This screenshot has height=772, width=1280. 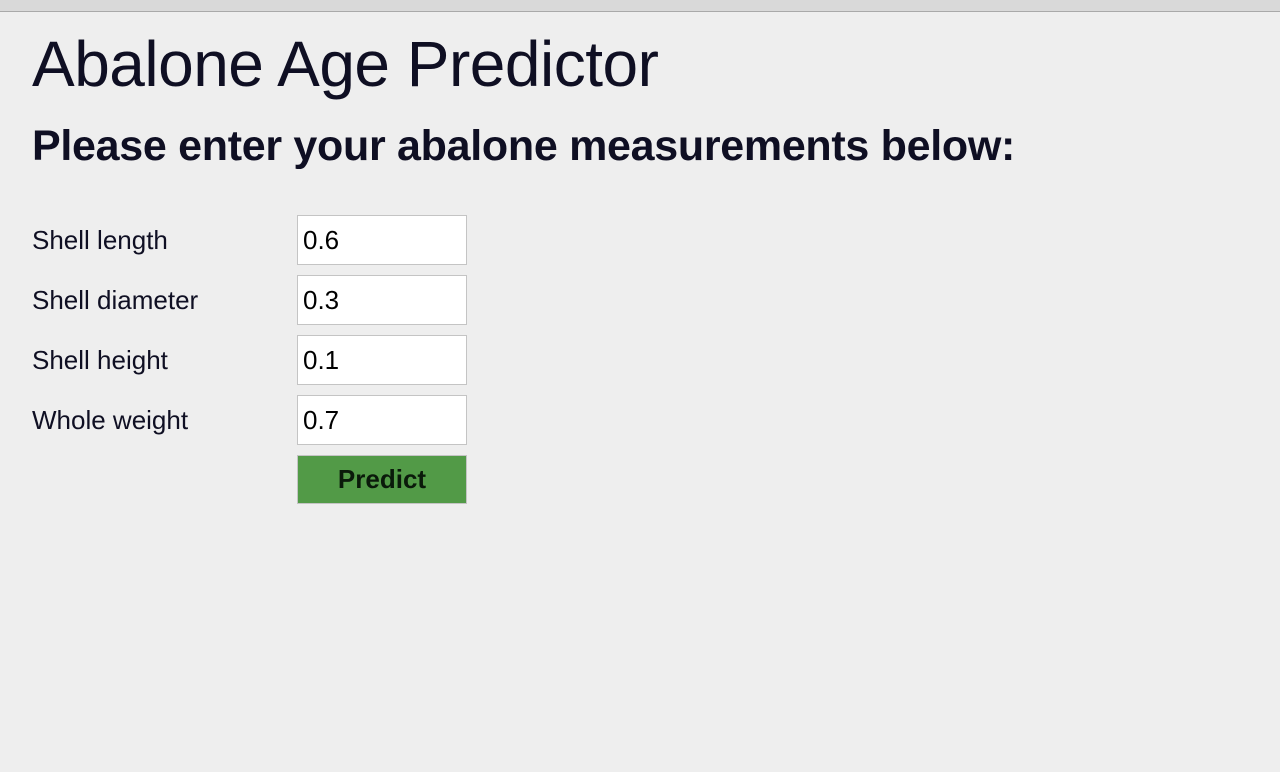 What do you see at coordinates (382, 300) in the screenshot?
I see `shell-diameter-input` at bounding box center [382, 300].